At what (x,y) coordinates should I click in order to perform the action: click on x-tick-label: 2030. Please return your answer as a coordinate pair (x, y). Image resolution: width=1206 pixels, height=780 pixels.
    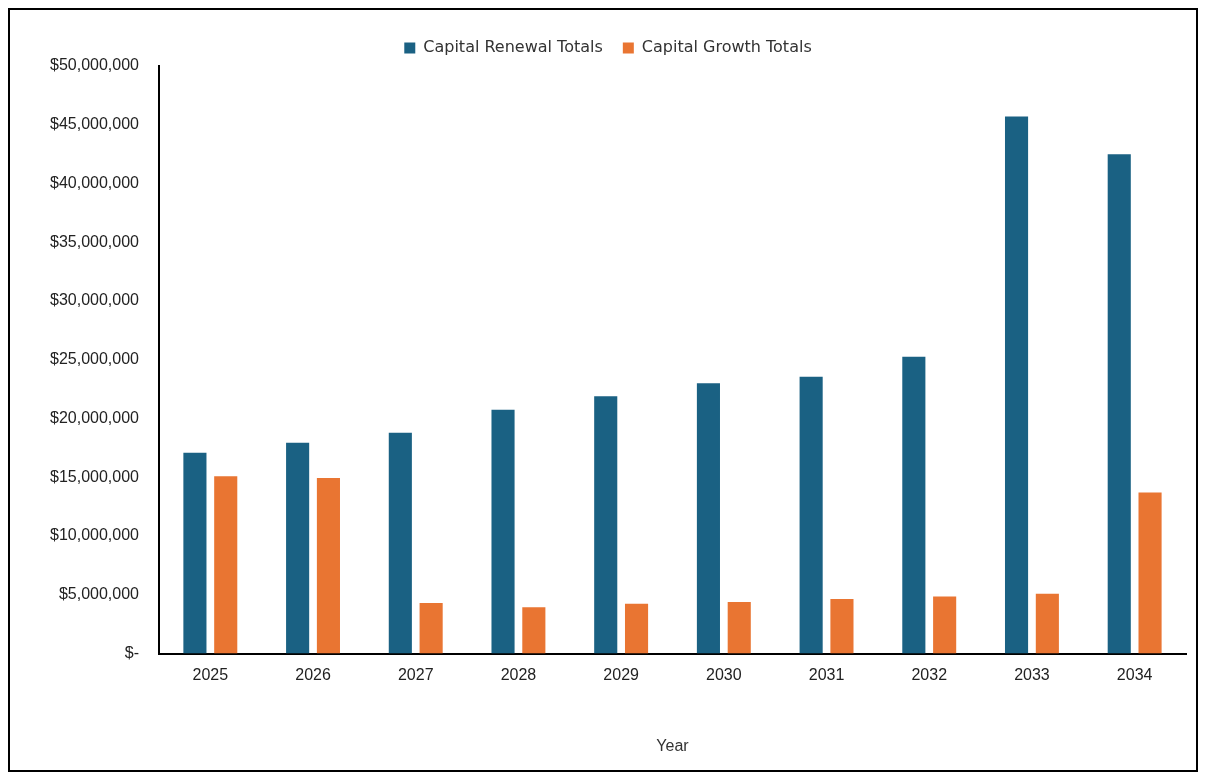
    Looking at the image, I should click on (724, 674).